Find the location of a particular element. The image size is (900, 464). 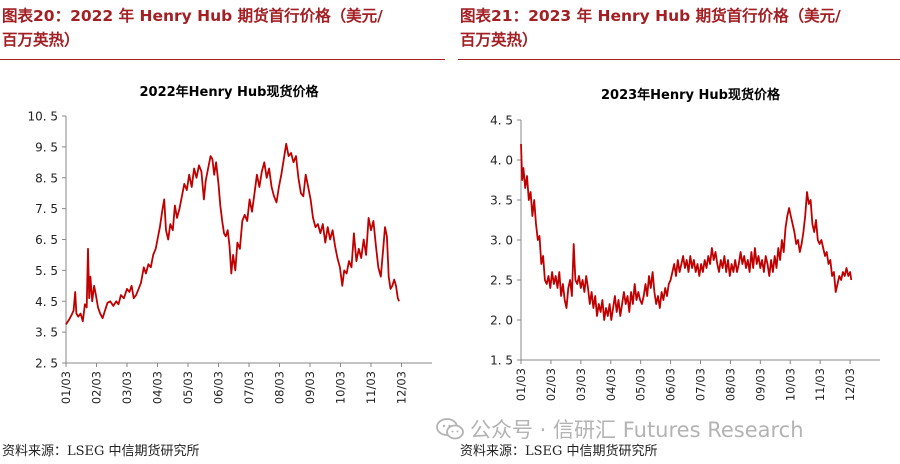

chart-title: 2022年Henry Hub现货价格 is located at coordinates (230, 92).